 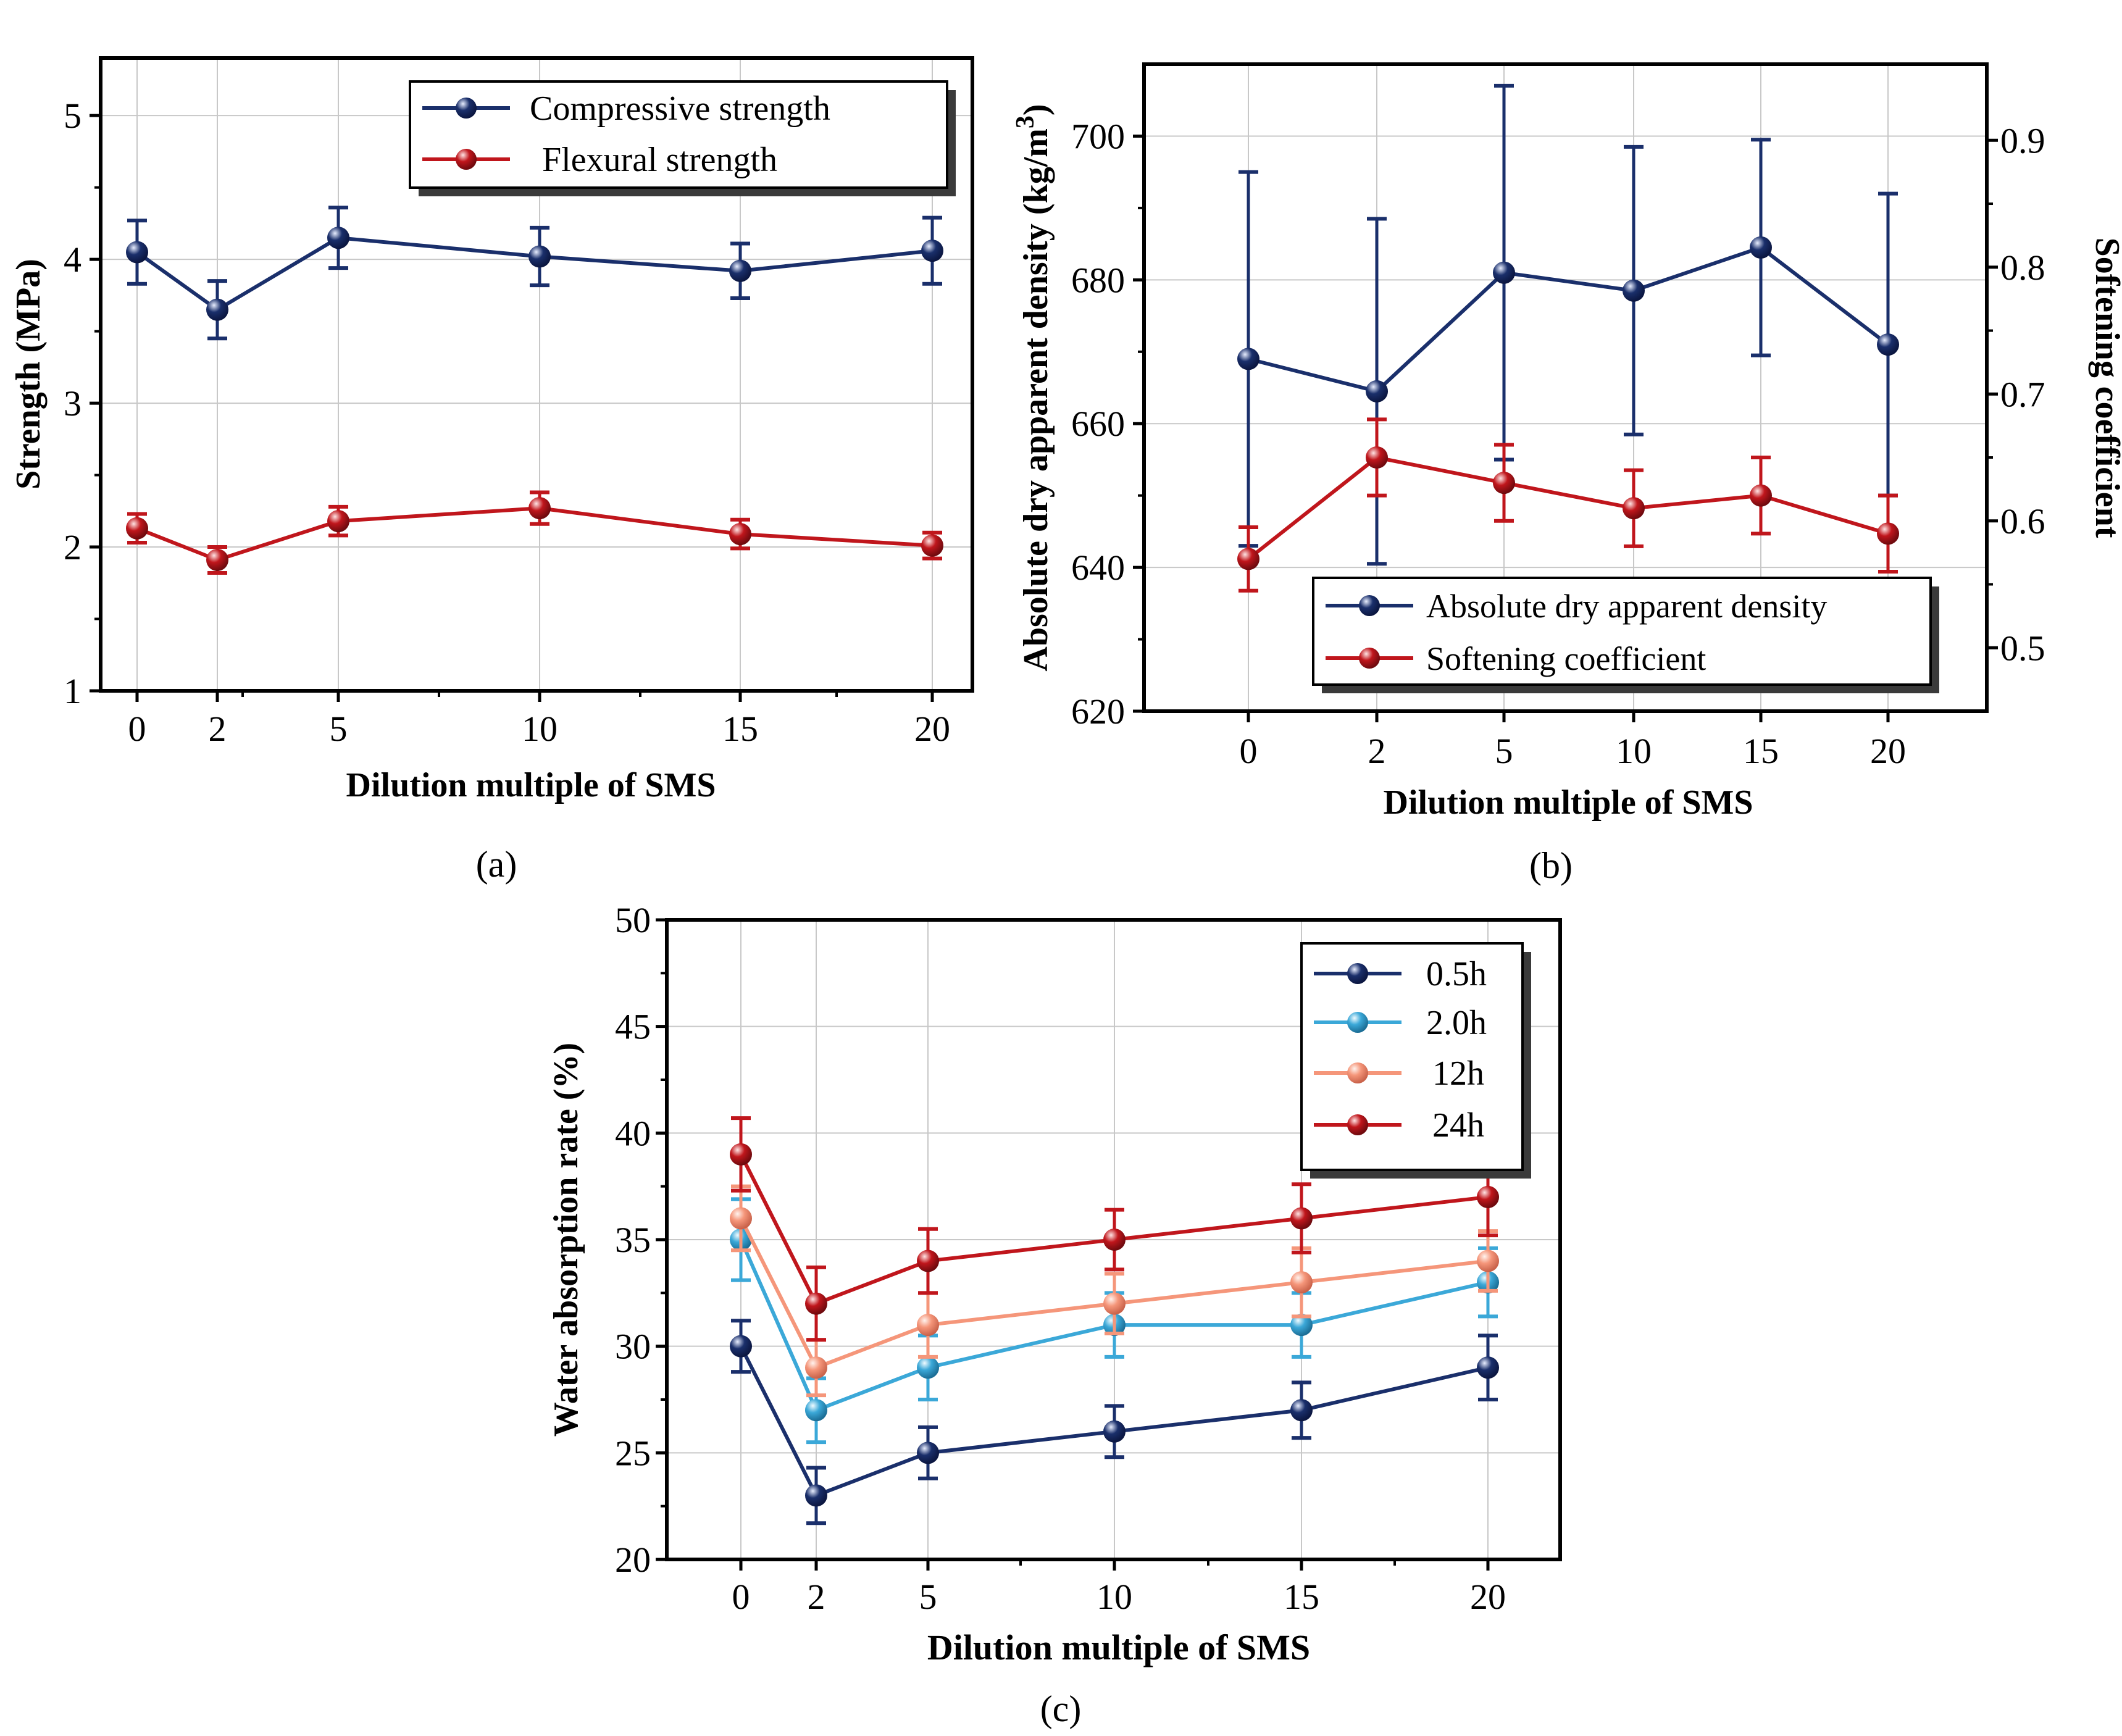 I want to click on panel-b-legend-density: Absolute dry apparent density, so click(x=1627, y=606).